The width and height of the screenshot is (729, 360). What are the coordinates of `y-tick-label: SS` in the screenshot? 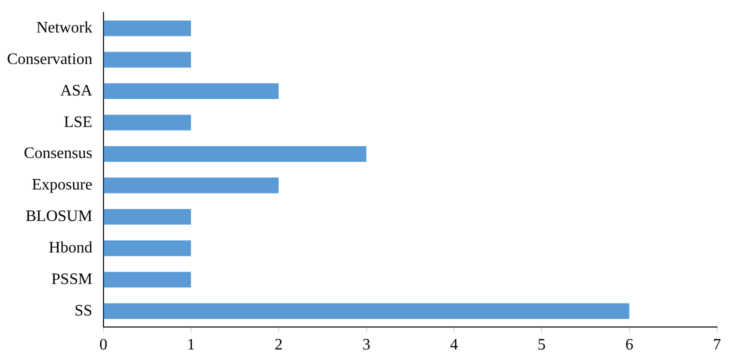 It's located at (83, 311).